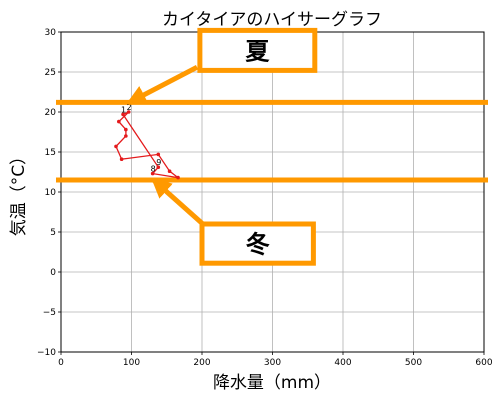 The image size is (504, 403). Describe the element at coordinates (51, 193) in the screenshot. I see `y-tick-label: 10` at that location.